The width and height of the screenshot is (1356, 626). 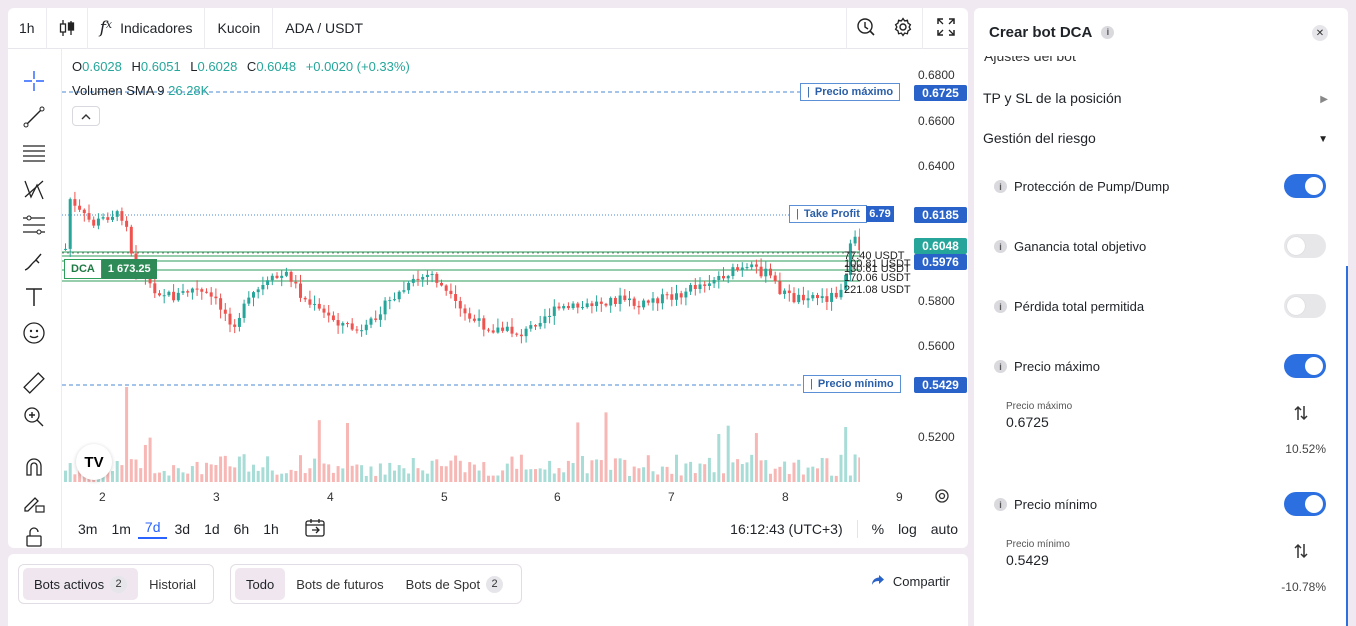 What do you see at coordinates (271, 529) in the screenshot?
I see `range-1h: 1h` at bounding box center [271, 529].